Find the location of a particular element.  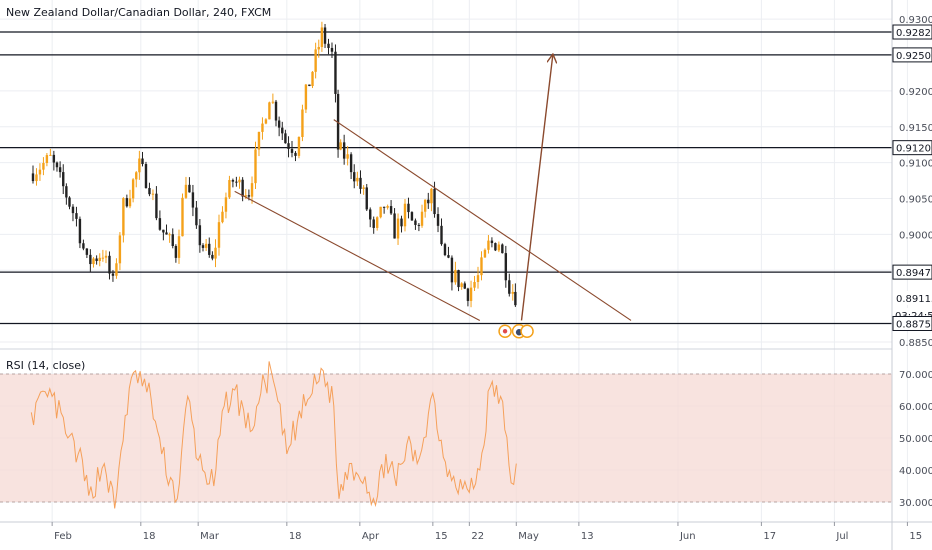

x-tick-label: 17 is located at coordinates (769, 536).